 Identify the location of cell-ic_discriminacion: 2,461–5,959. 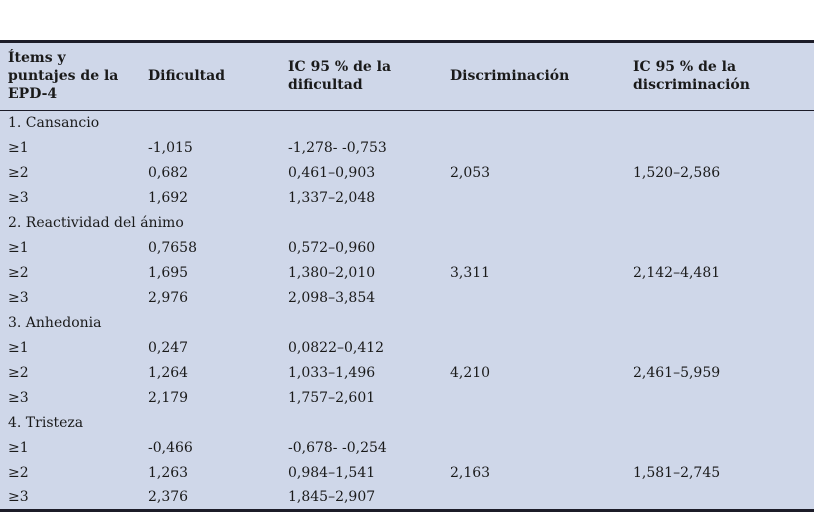
(677, 372).